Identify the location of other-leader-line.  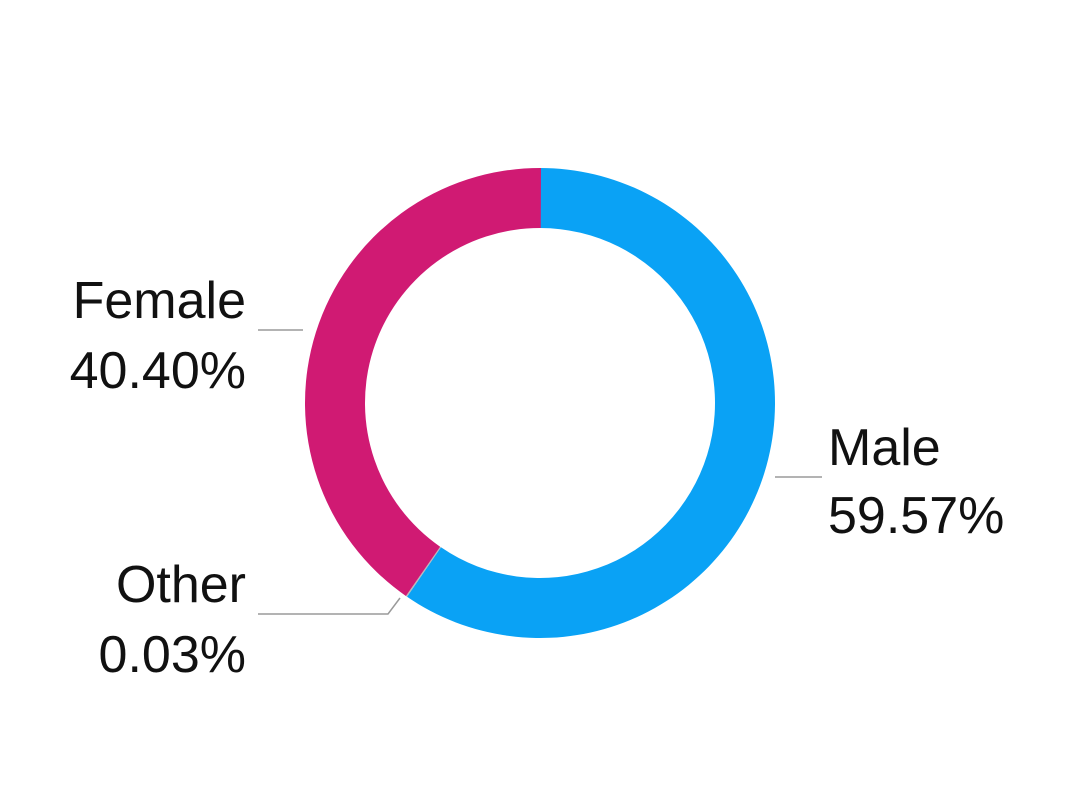
(329, 606).